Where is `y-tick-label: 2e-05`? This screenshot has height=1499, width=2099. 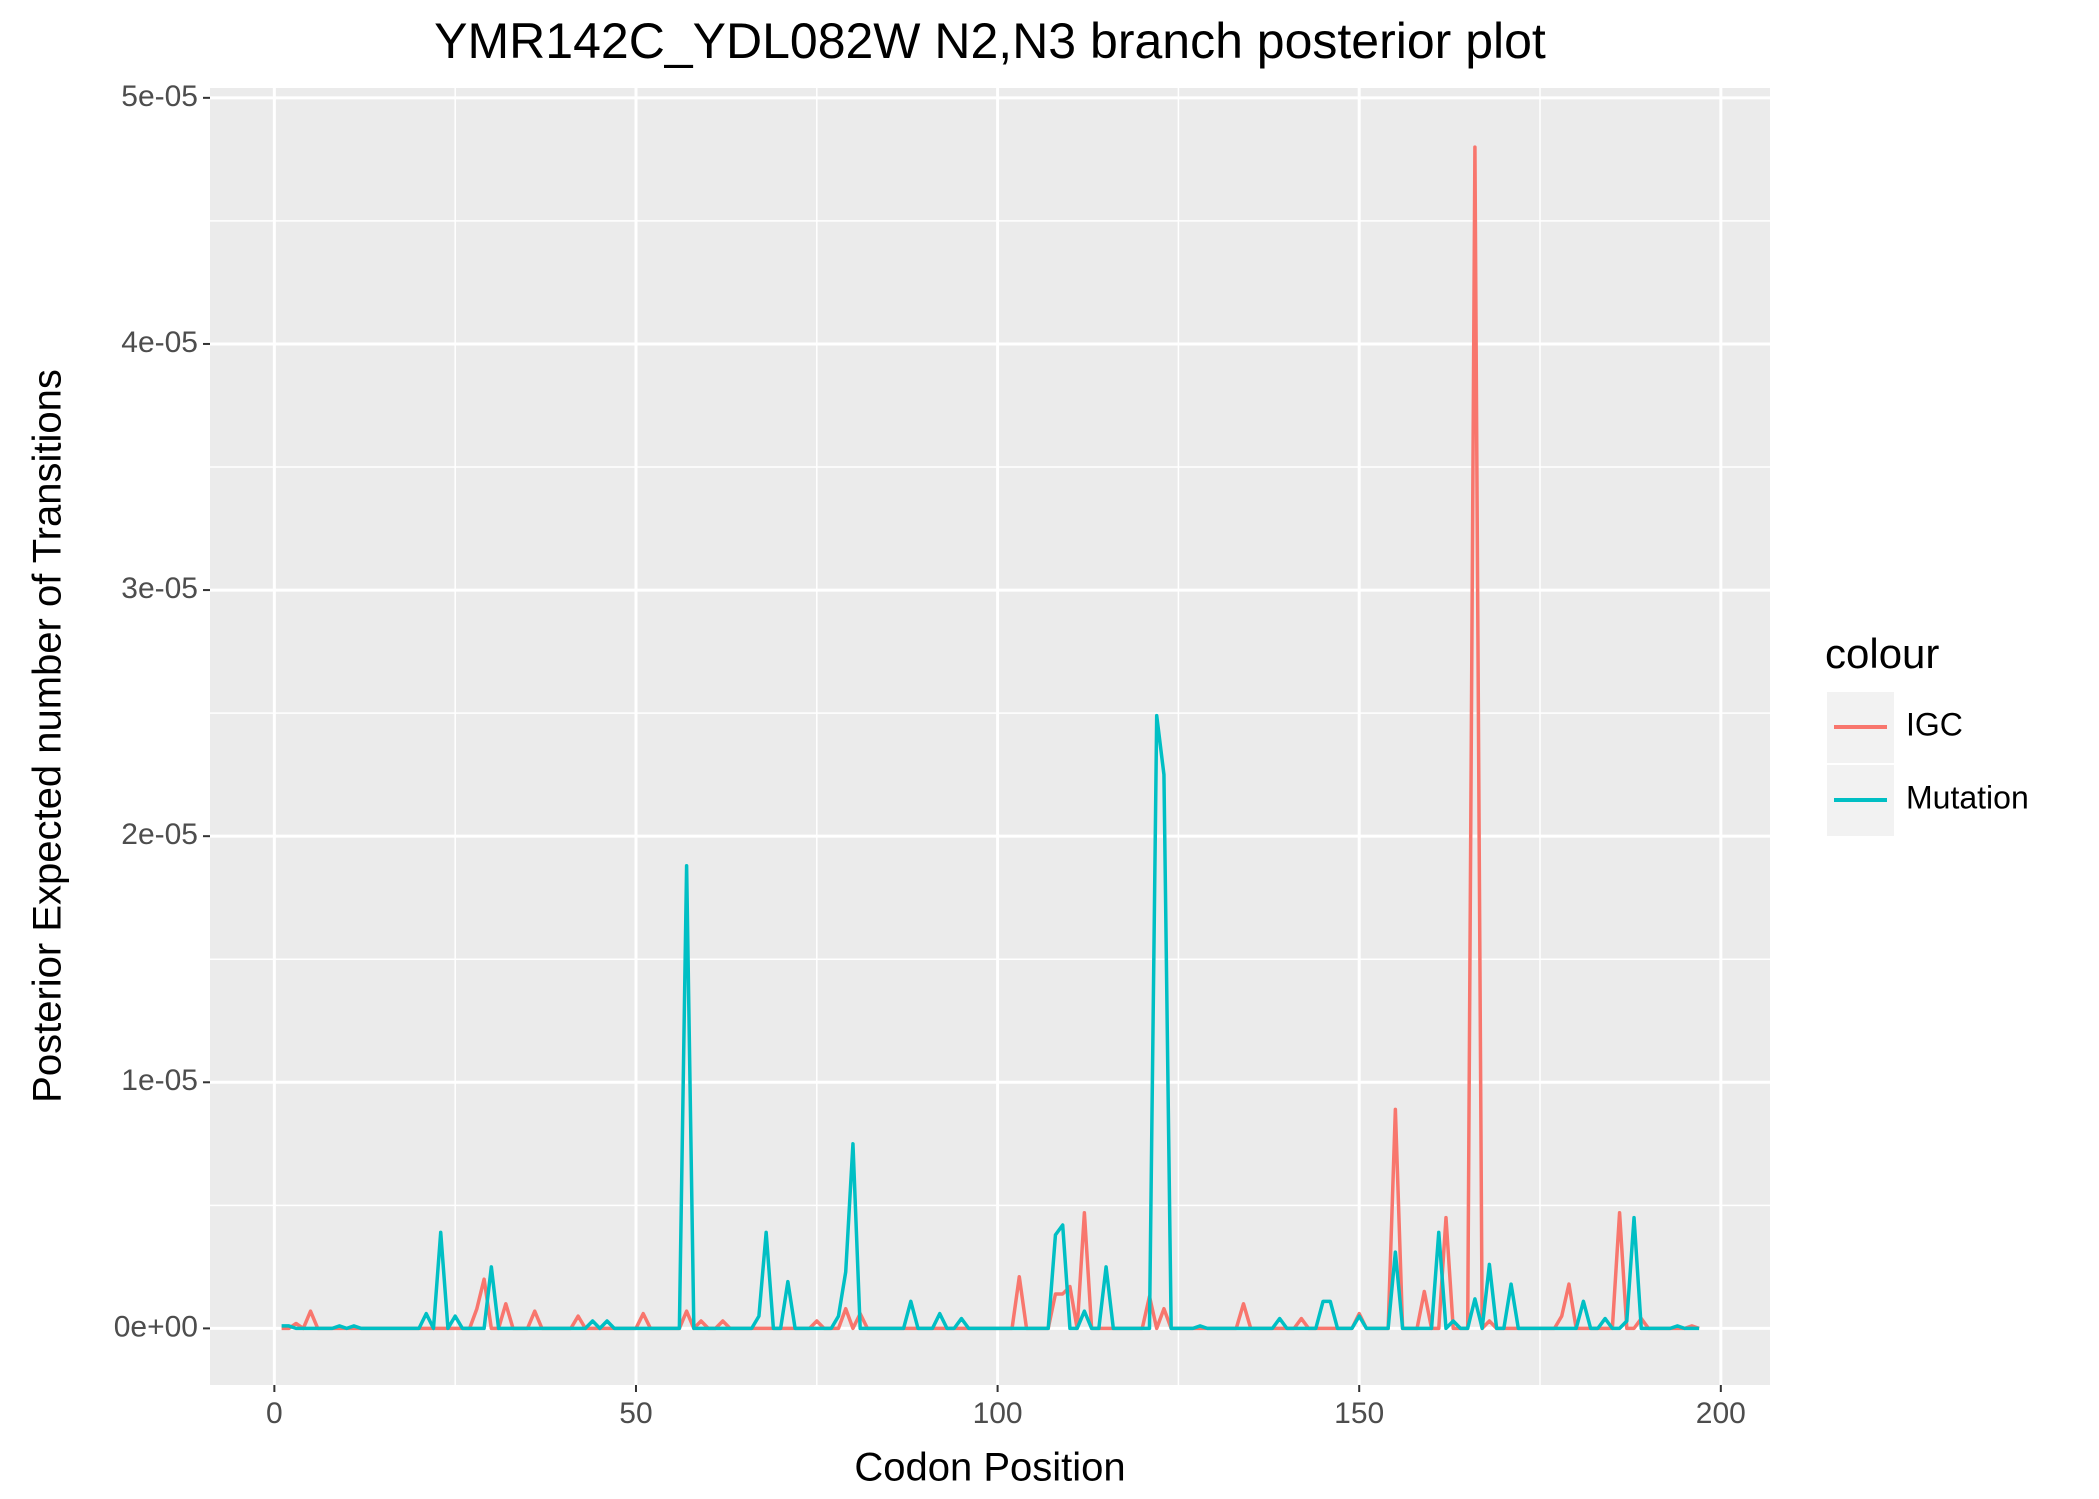
y-tick-label: 2e-05 is located at coordinates (159, 834).